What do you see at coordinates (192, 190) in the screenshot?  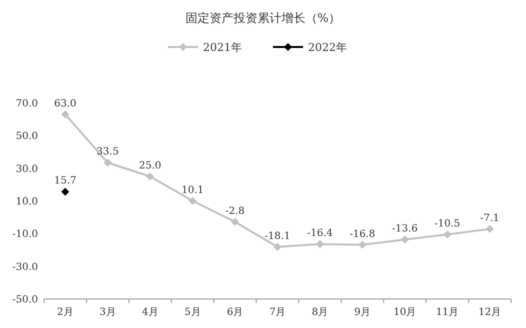 I see `data-label: 10.1` at bounding box center [192, 190].